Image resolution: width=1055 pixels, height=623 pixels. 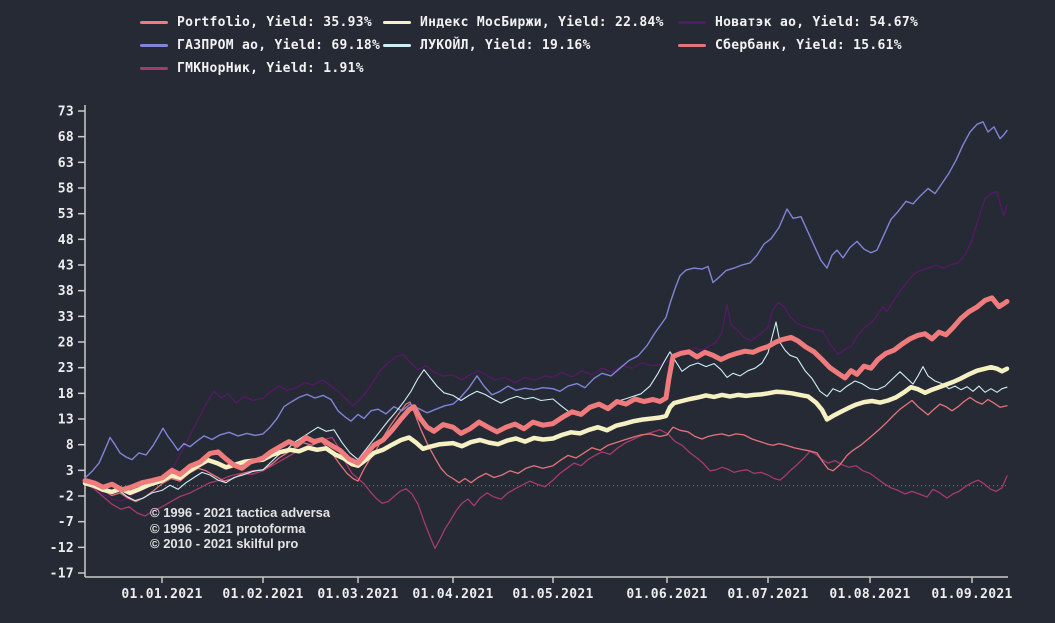 What do you see at coordinates (66, 394) in the screenshot?
I see `y-tick-label: 18` at bounding box center [66, 394].